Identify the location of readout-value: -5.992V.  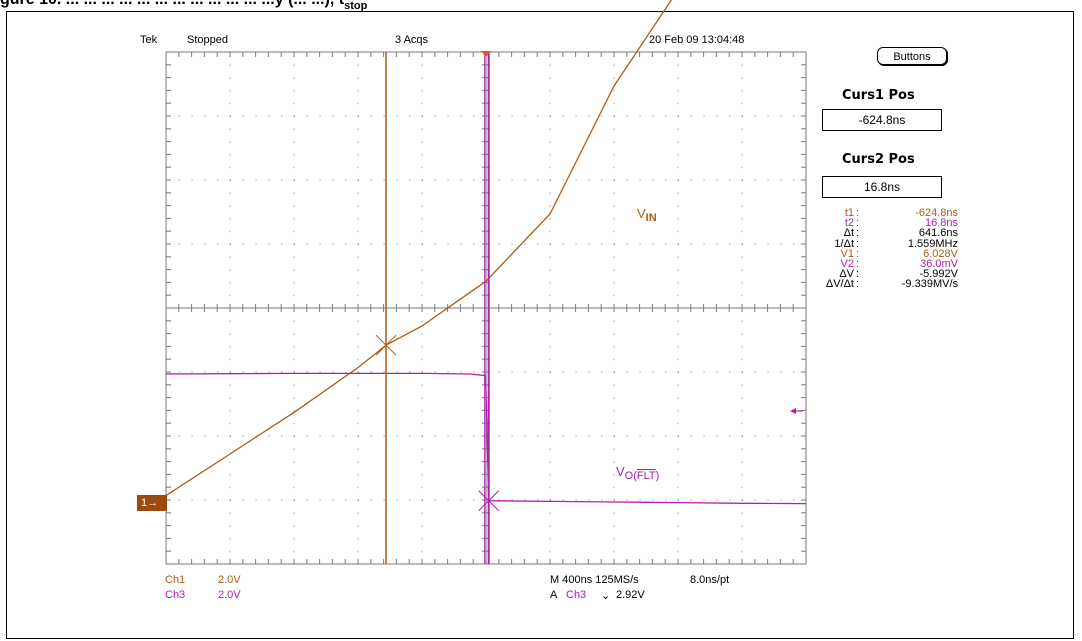
(938, 274).